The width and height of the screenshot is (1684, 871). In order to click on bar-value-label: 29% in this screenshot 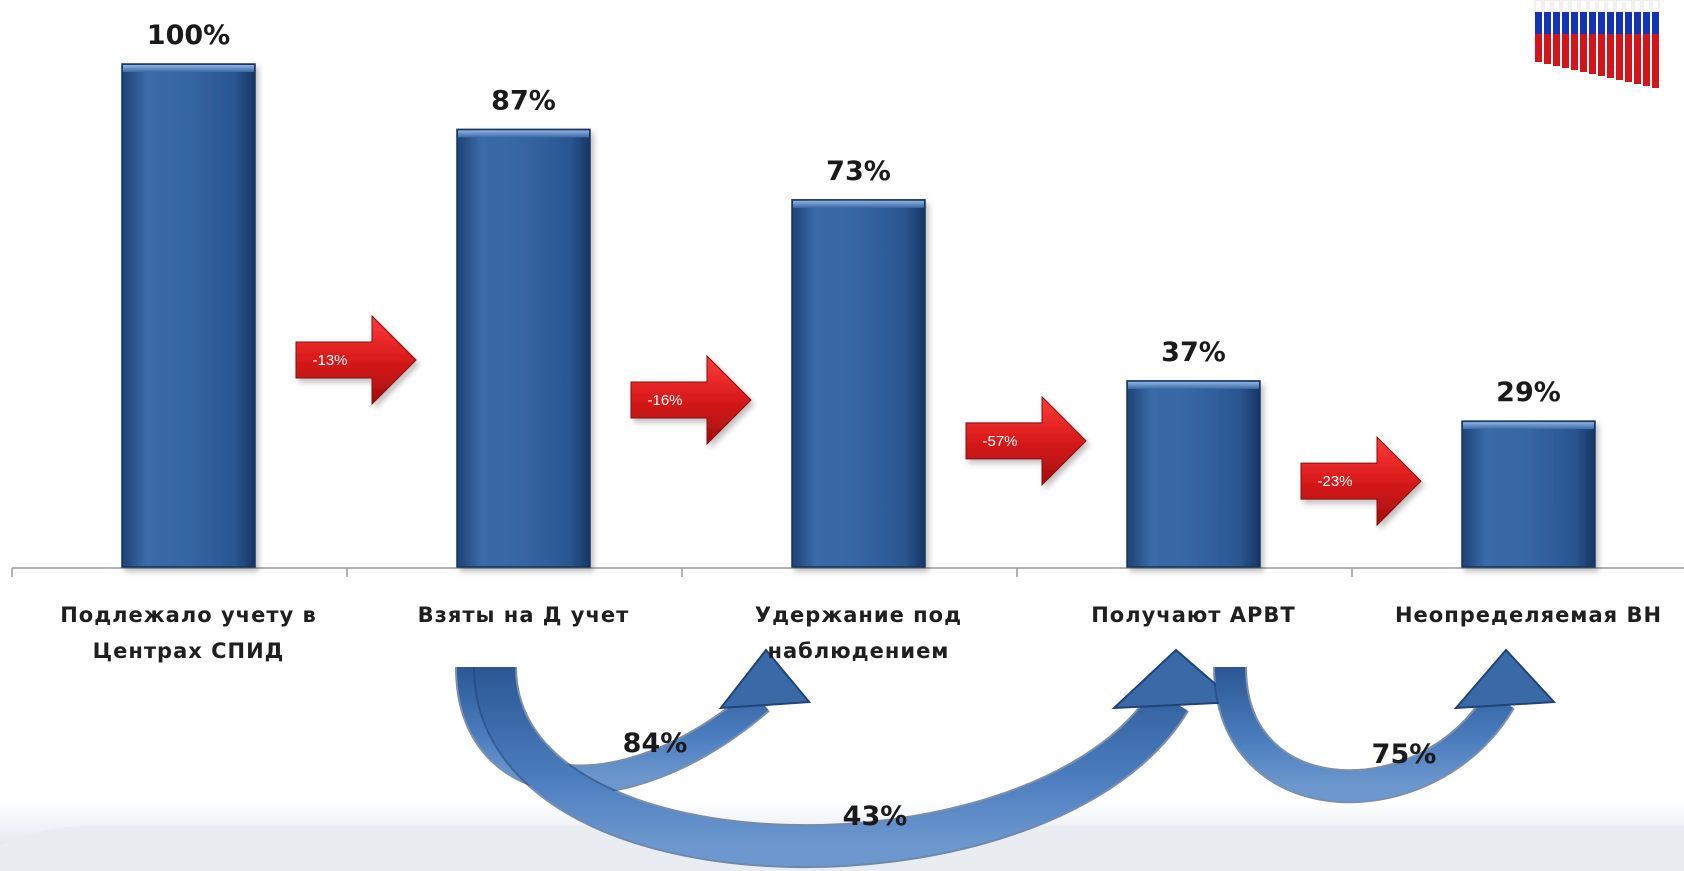, I will do `click(1528, 392)`.